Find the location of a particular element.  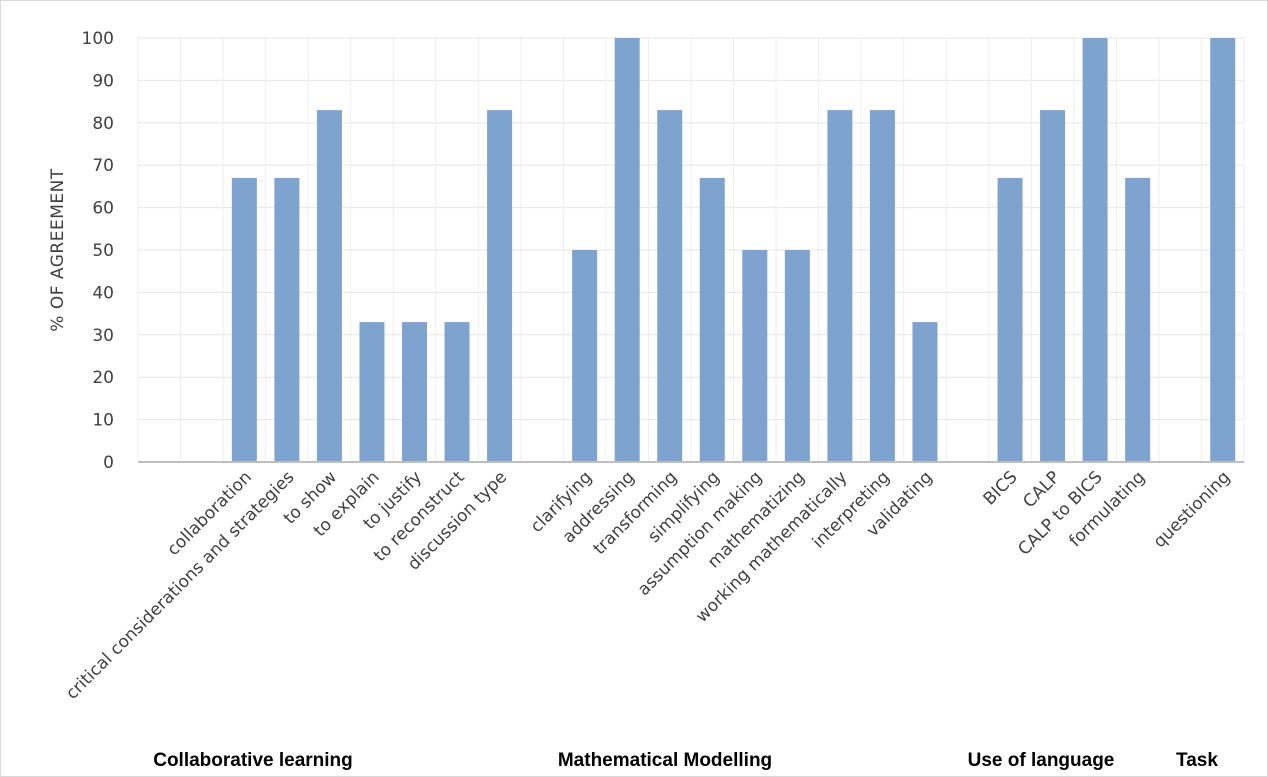

y-axis-ticks: 0 10 20 30 40 50 60 70 80 90 100 is located at coordinates (98, 251).